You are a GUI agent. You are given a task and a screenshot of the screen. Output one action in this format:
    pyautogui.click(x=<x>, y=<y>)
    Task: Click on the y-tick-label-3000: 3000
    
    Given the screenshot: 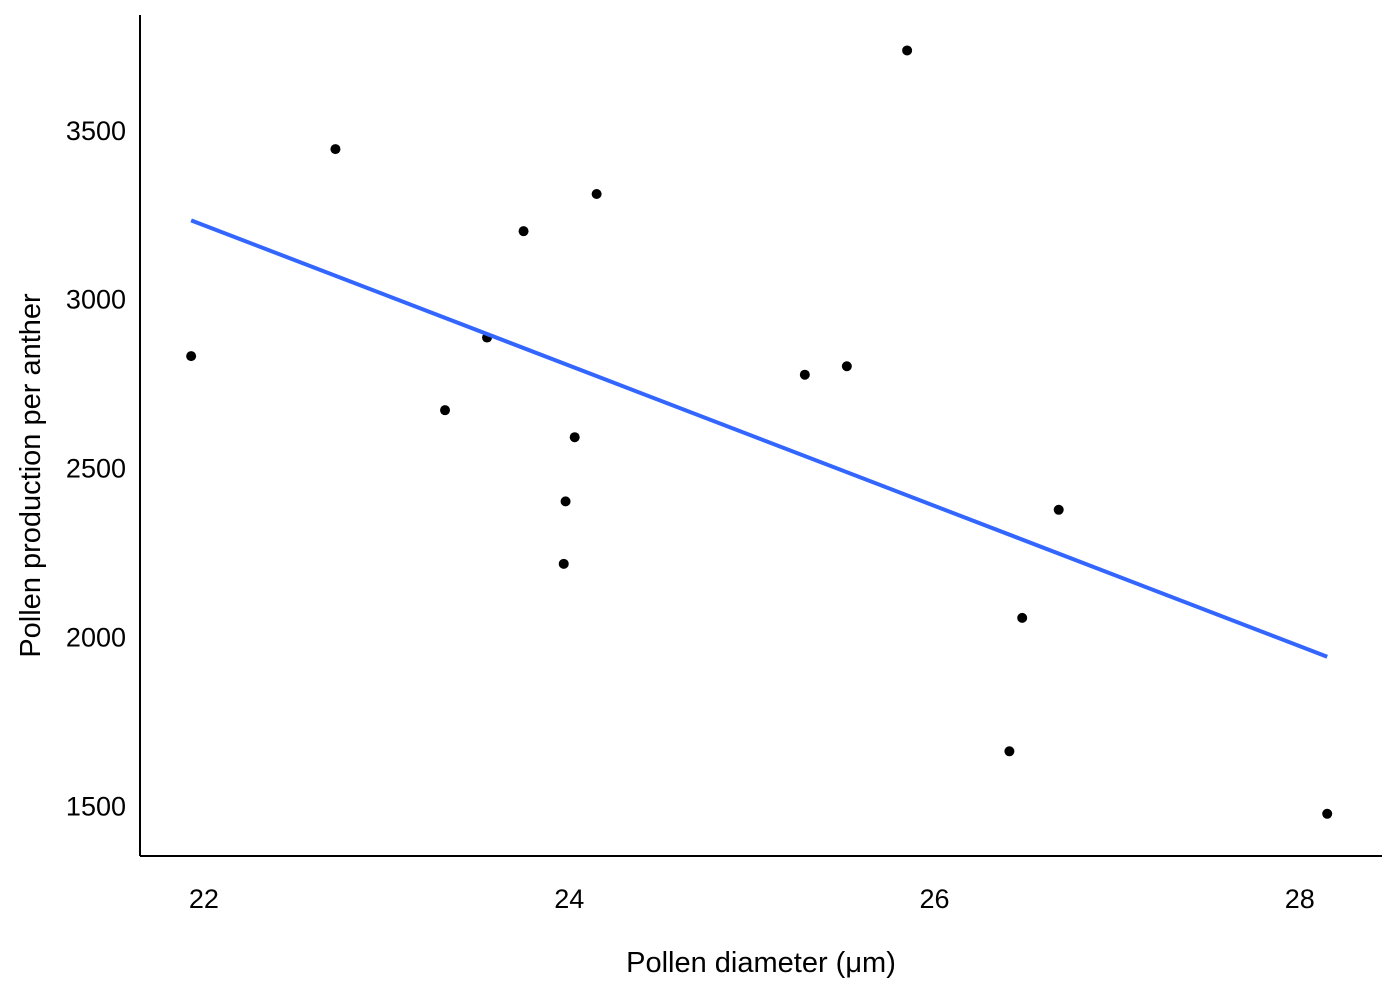 What is the action you would take?
    pyautogui.click(x=96, y=300)
    